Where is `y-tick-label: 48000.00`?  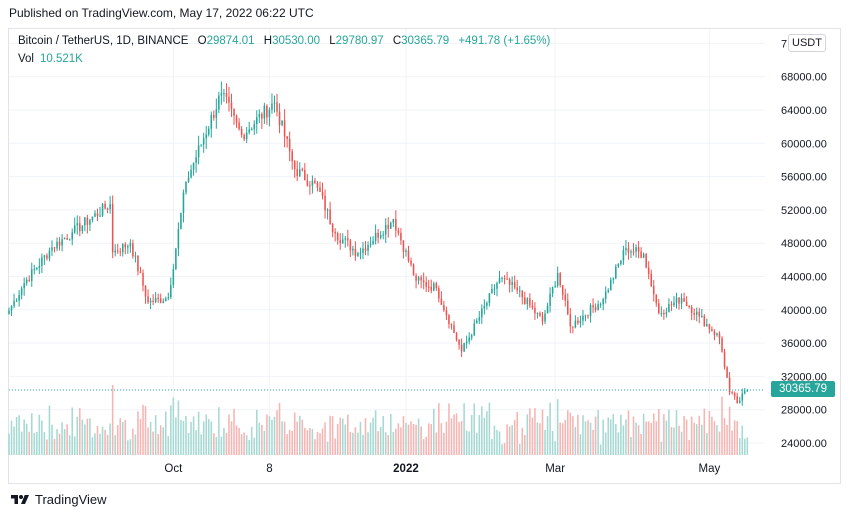 y-tick-label: 48000.00 is located at coordinates (804, 244).